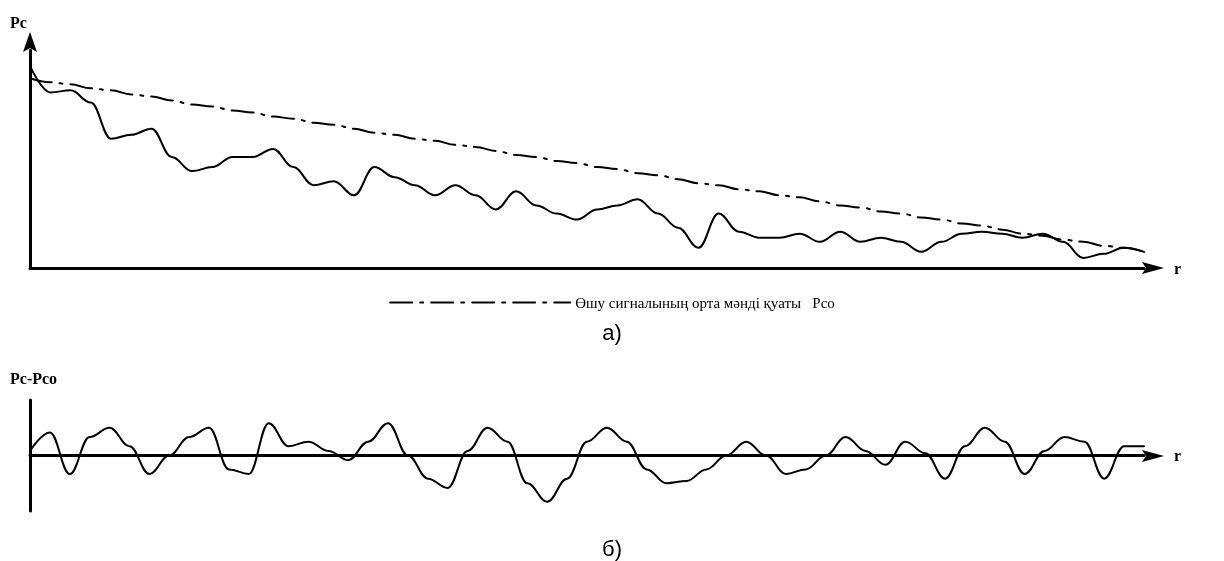 The width and height of the screenshot is (1224, 561). I want to click on text: б), so click(612, 548).